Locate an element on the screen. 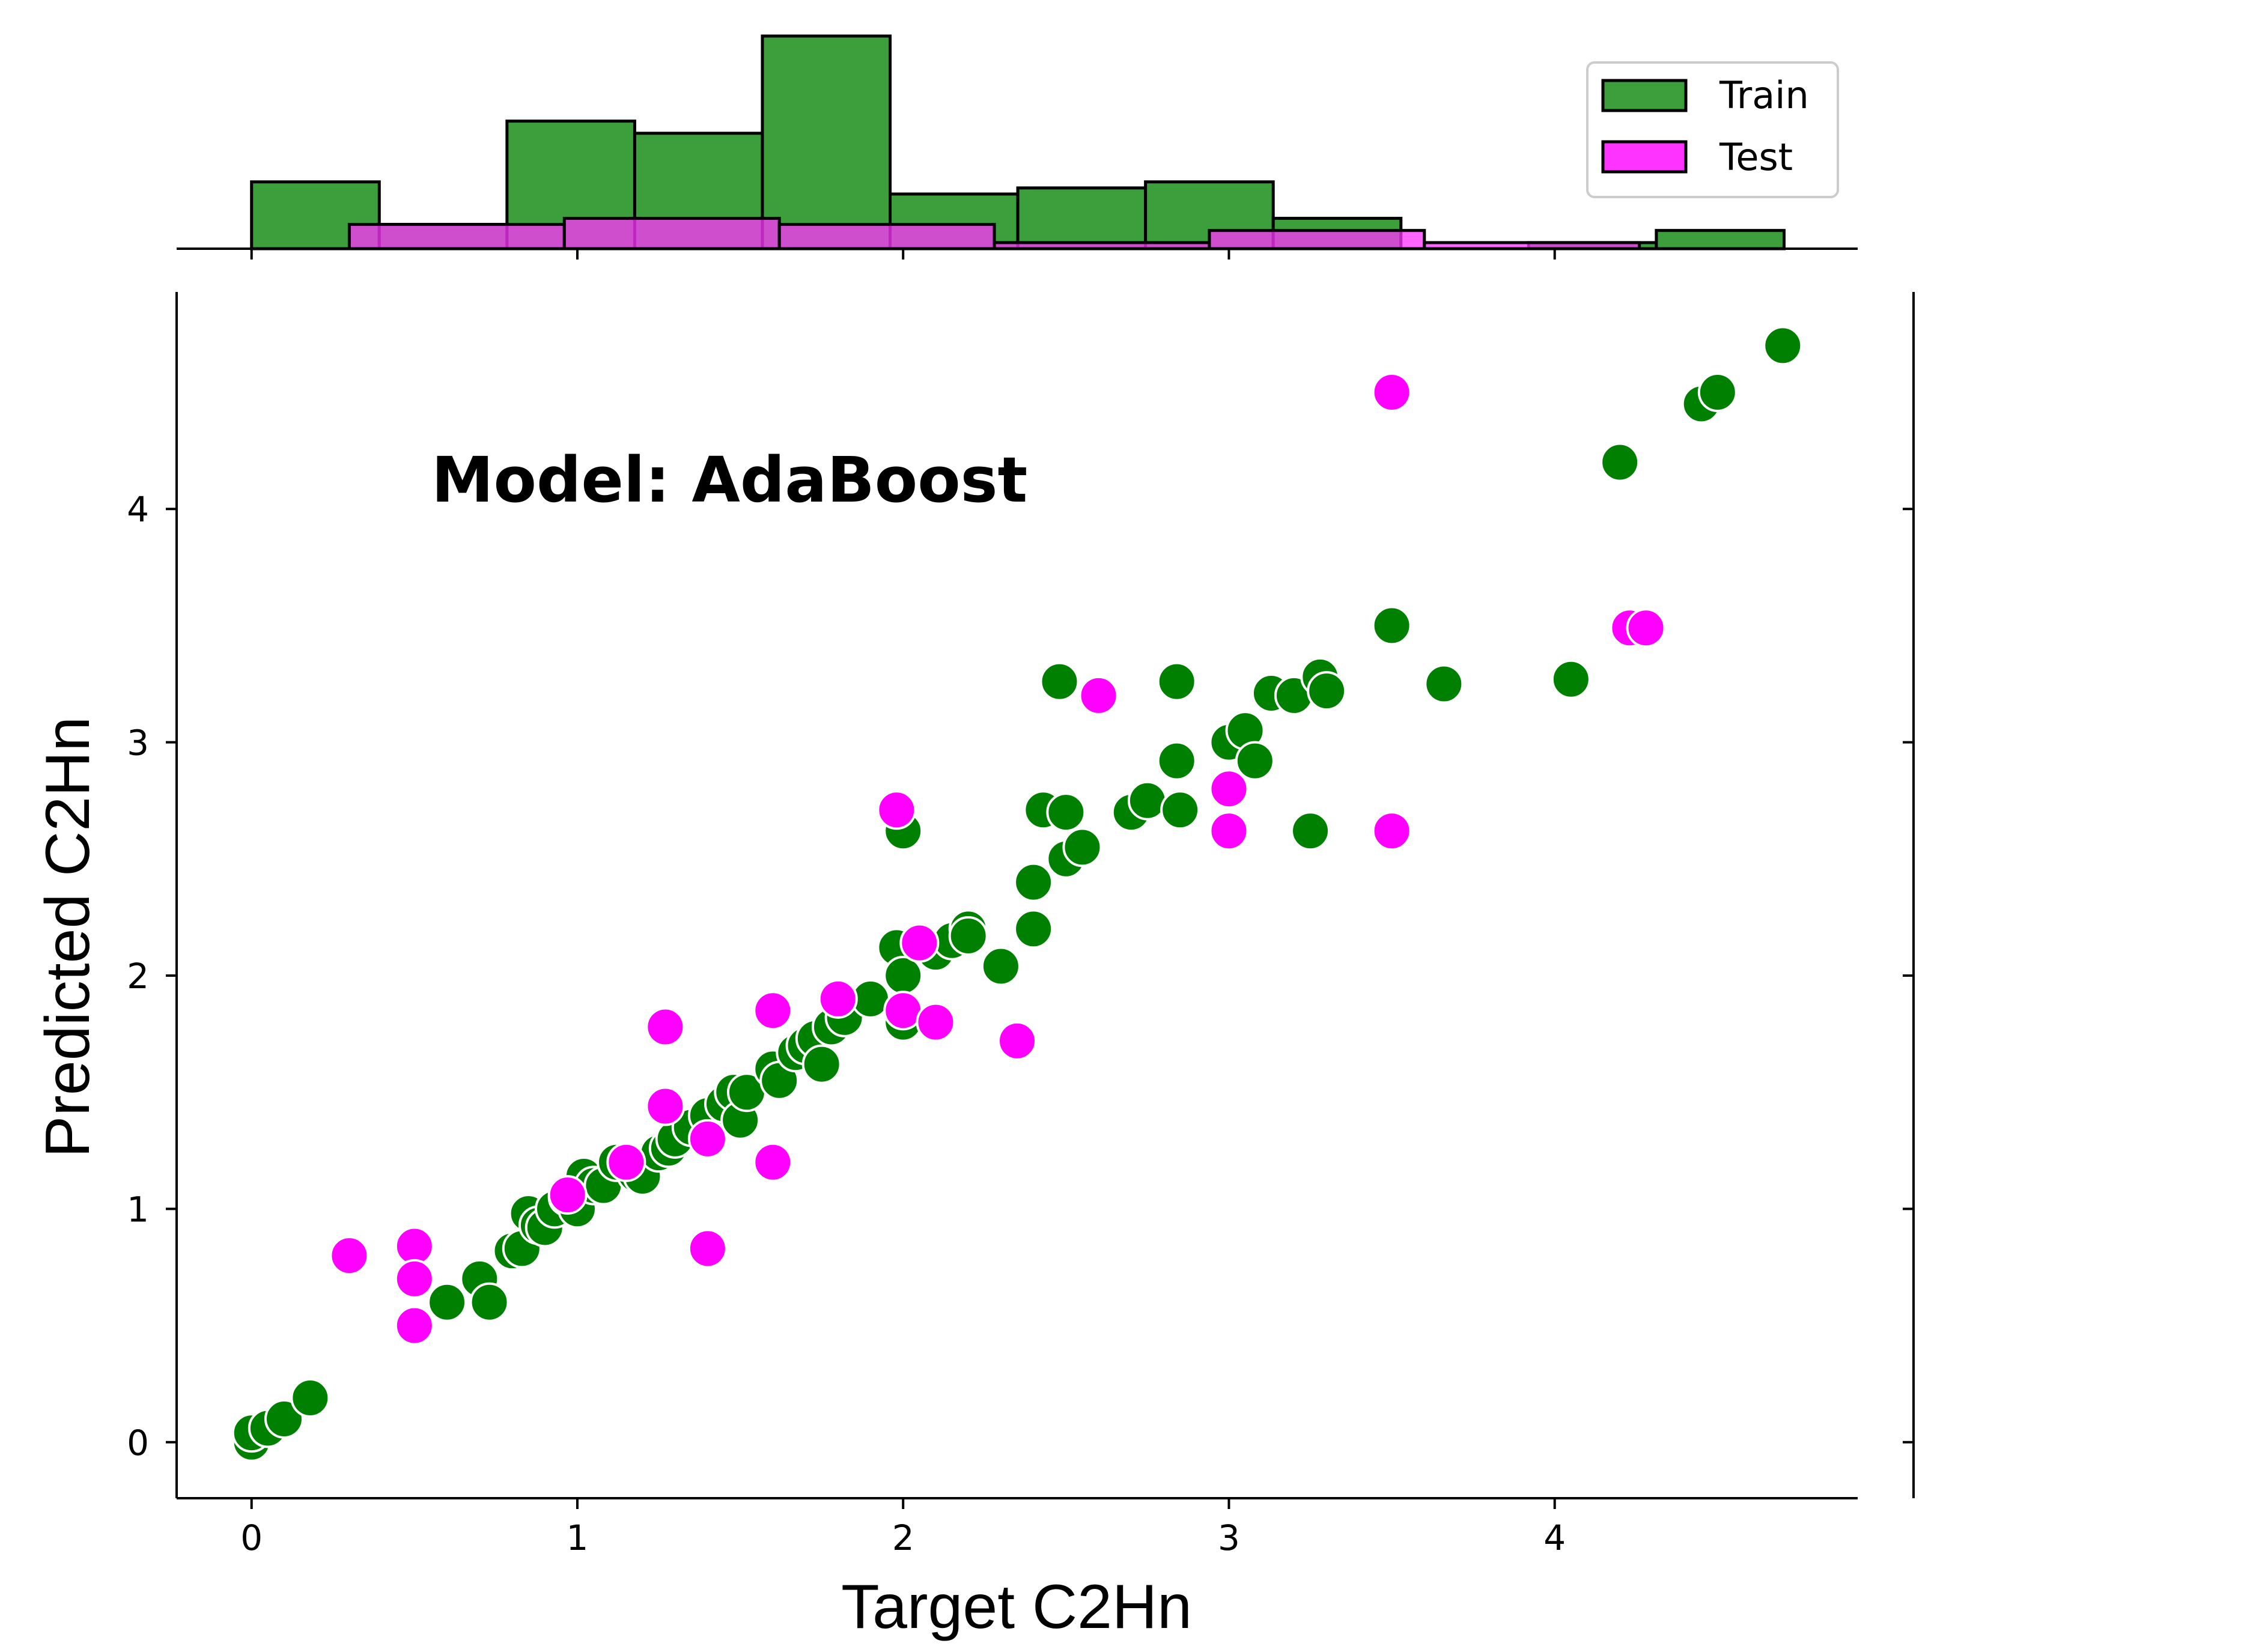  legend-label-test: Test is located at coordinates (1756, 157).